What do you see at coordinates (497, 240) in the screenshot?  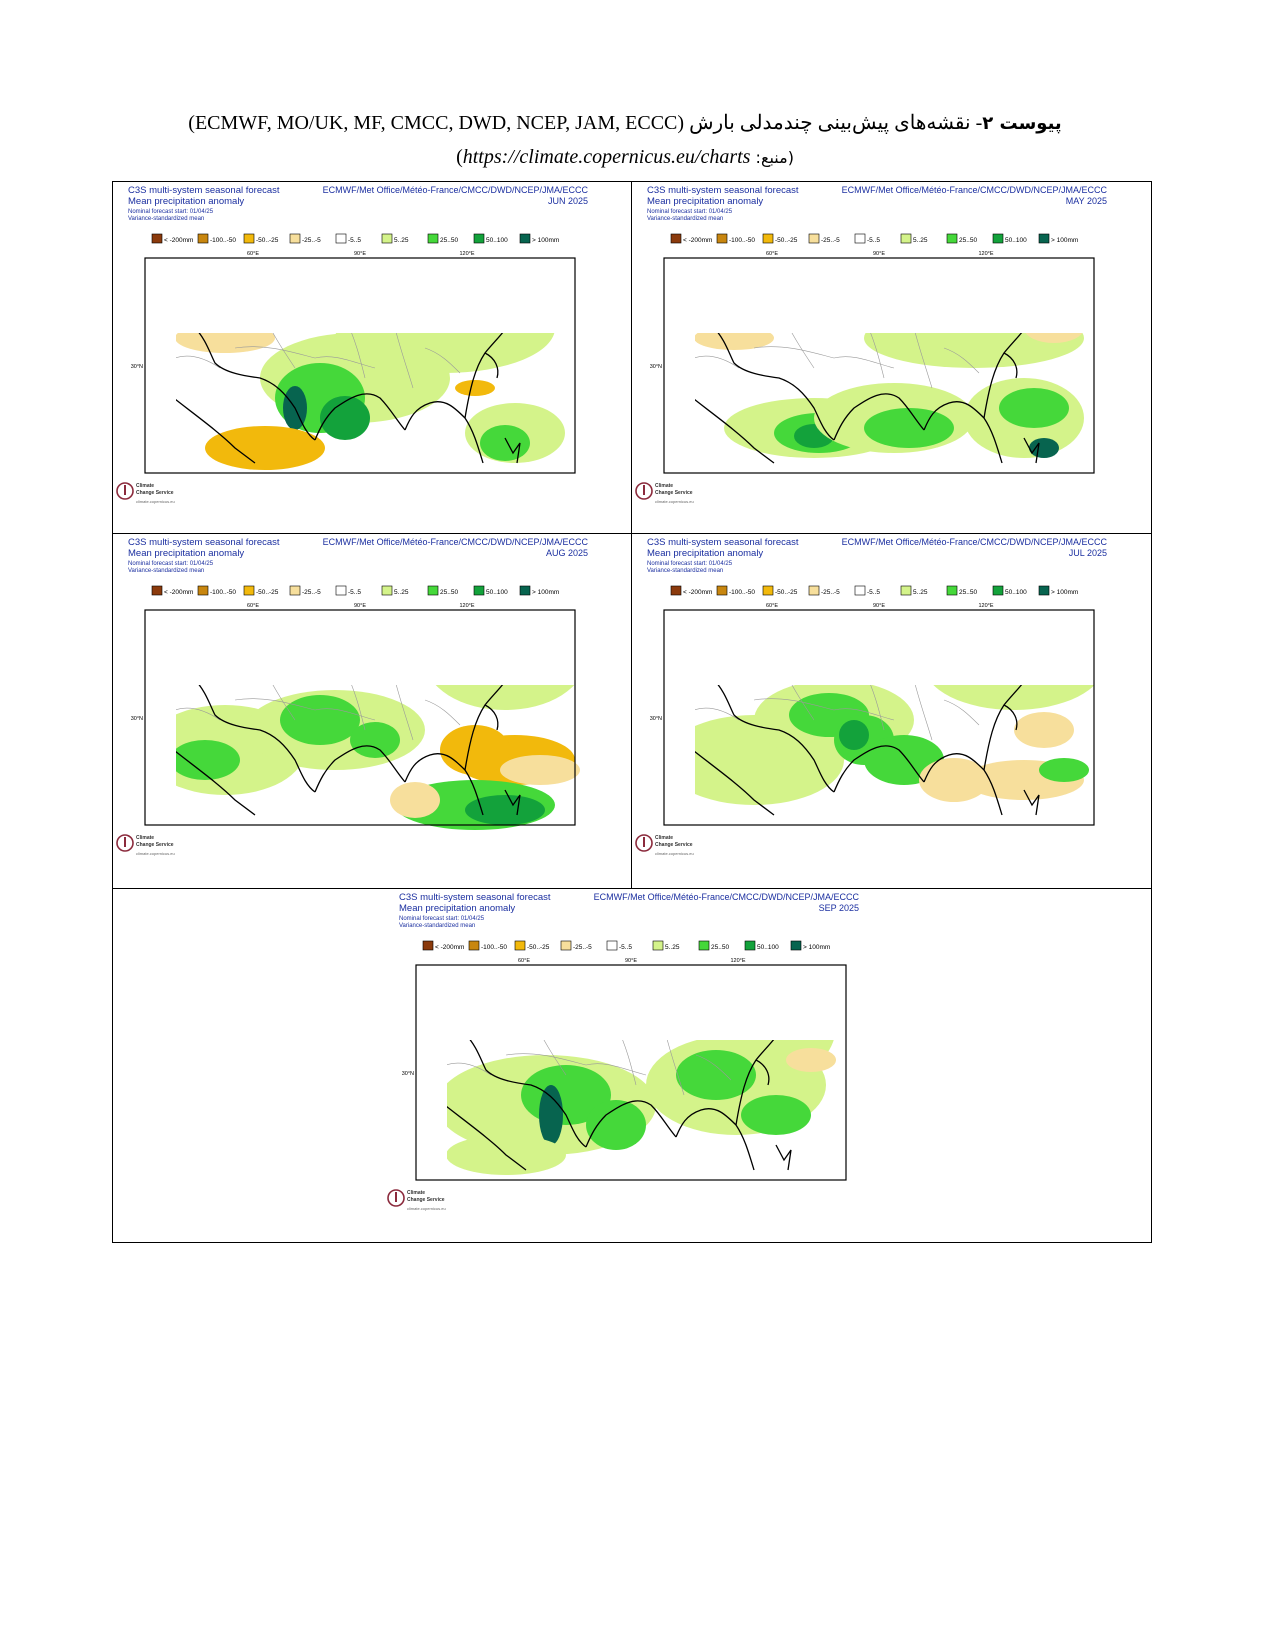 I see `legend-label: 50..100` at bounding box center [497, 240].